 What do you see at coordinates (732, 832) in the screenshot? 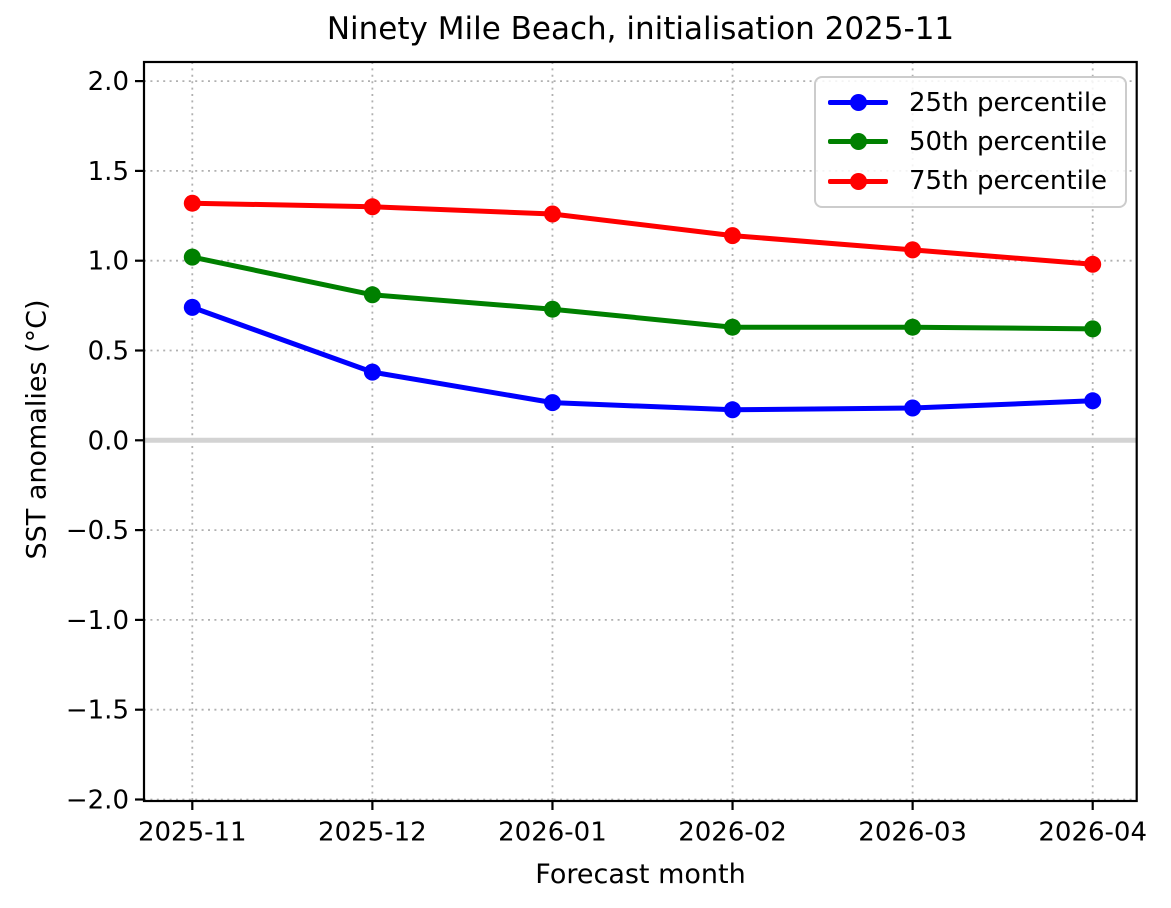
I see `x-tick-label: 2026-02` at bounding box center [732, 832].